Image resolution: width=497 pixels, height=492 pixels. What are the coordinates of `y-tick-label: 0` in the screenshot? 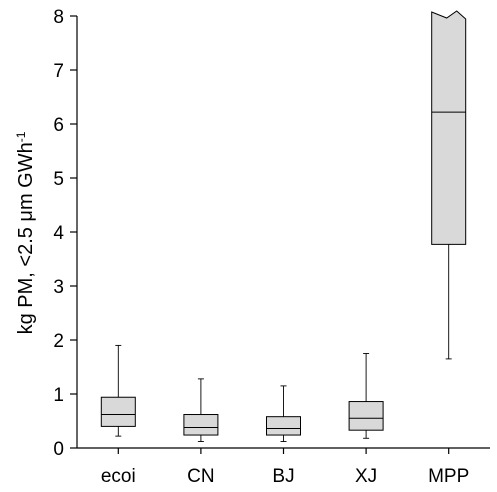 It's located at (58, 449).